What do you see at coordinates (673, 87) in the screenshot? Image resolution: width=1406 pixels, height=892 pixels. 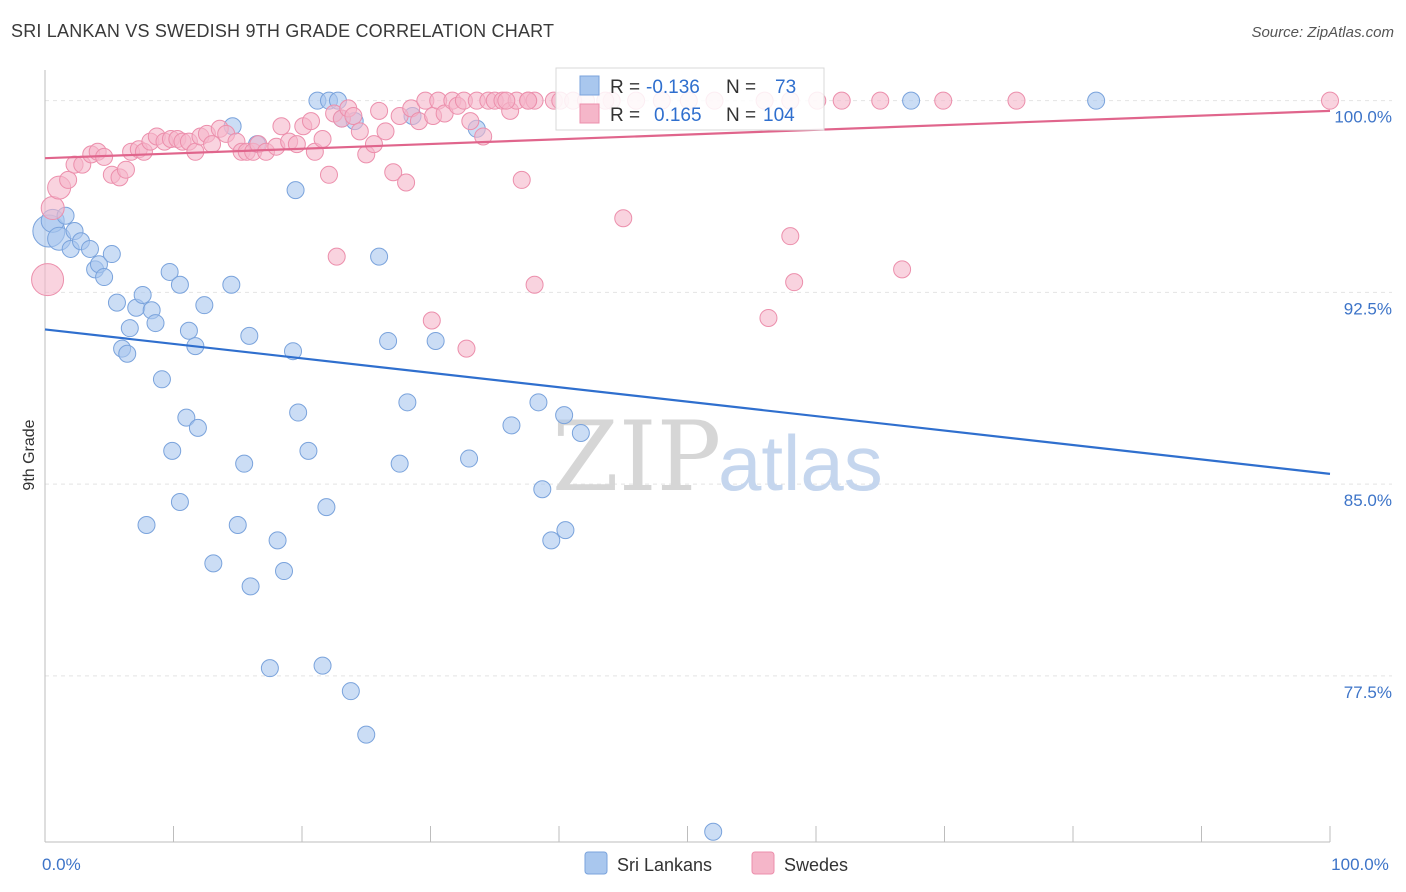 I see `legend-r-value-1: -0.136` at bounding box center [673, 87].